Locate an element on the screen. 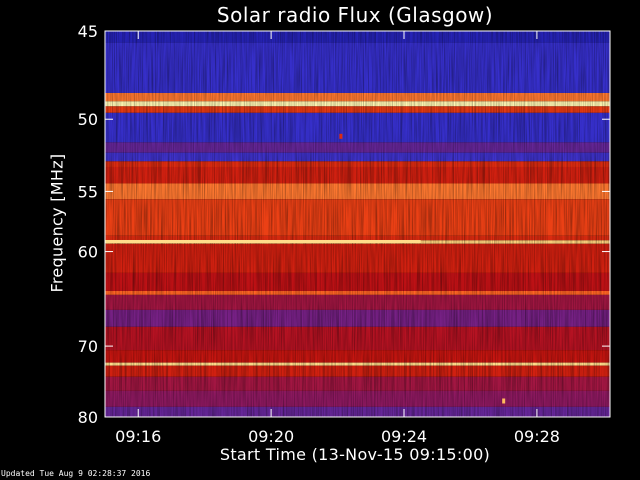 The image size is (640, 480). y-tick-label: 45 is located at coordinates (88, 31).